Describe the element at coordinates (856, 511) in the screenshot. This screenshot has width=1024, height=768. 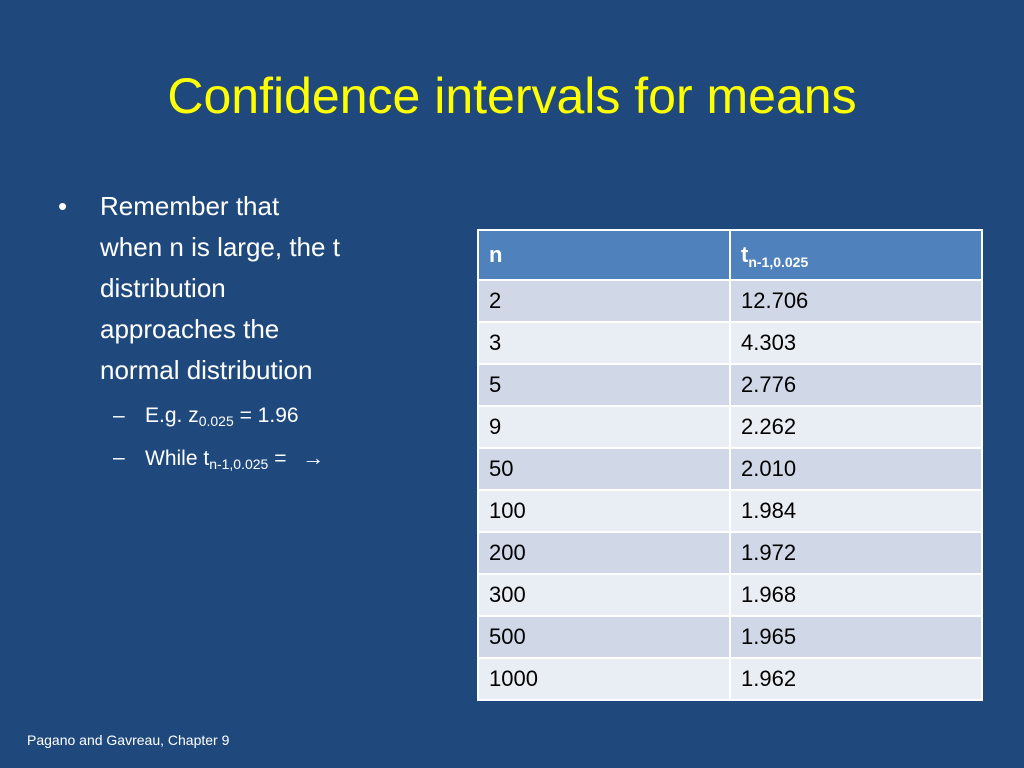
I see `cell-t: 1.984` at that location.